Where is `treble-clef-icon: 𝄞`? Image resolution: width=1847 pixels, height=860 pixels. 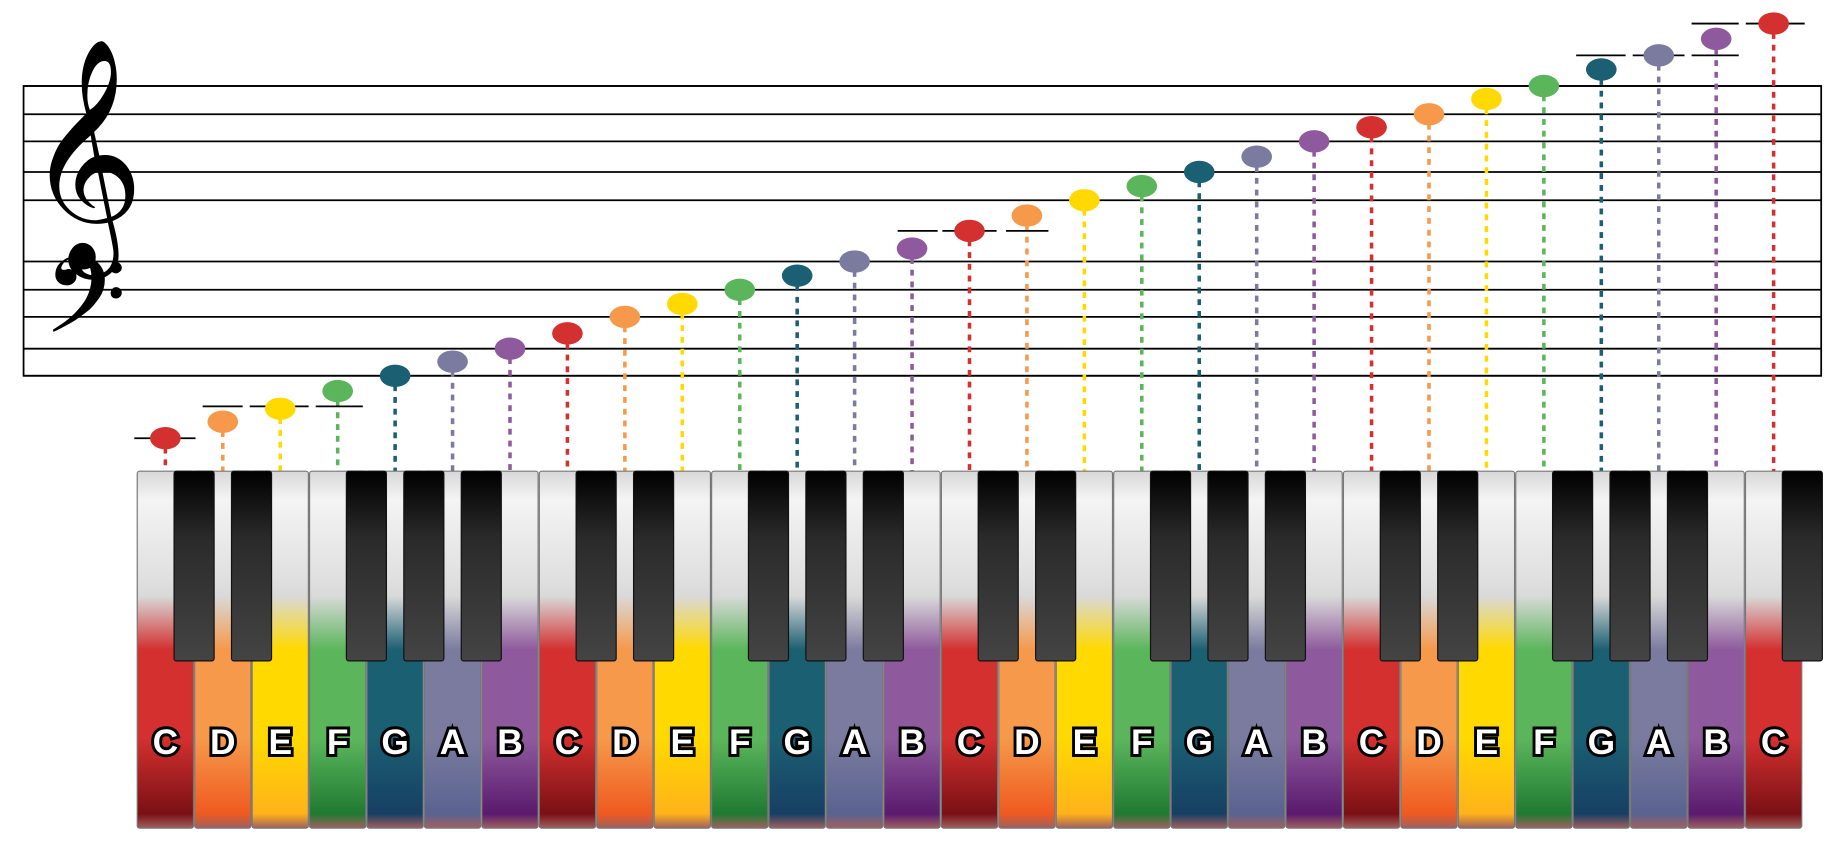
treble-clef-icon: 𝄞 is located at coordinates (85, 157).